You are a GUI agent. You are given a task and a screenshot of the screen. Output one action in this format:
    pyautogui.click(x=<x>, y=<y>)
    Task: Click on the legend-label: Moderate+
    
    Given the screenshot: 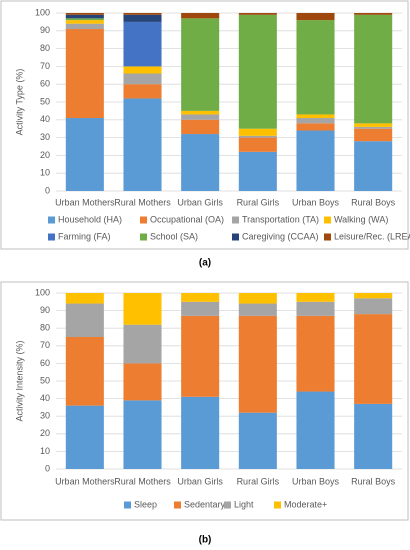 What is the action you would take?
    pyautogui.click(x=305, y=504)
    